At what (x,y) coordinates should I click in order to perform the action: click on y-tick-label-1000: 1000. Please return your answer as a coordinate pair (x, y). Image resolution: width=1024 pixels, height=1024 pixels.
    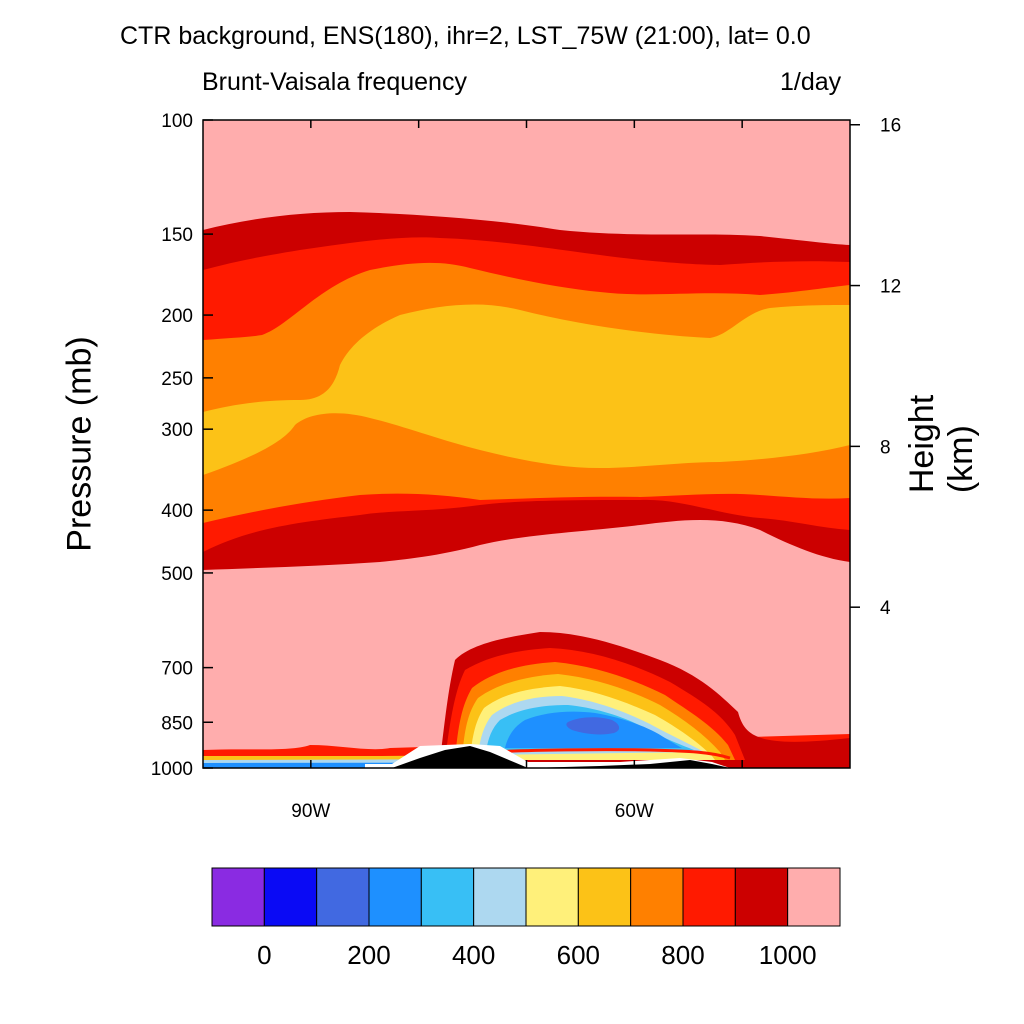
    Looking at the image, I should click on (172, 769).